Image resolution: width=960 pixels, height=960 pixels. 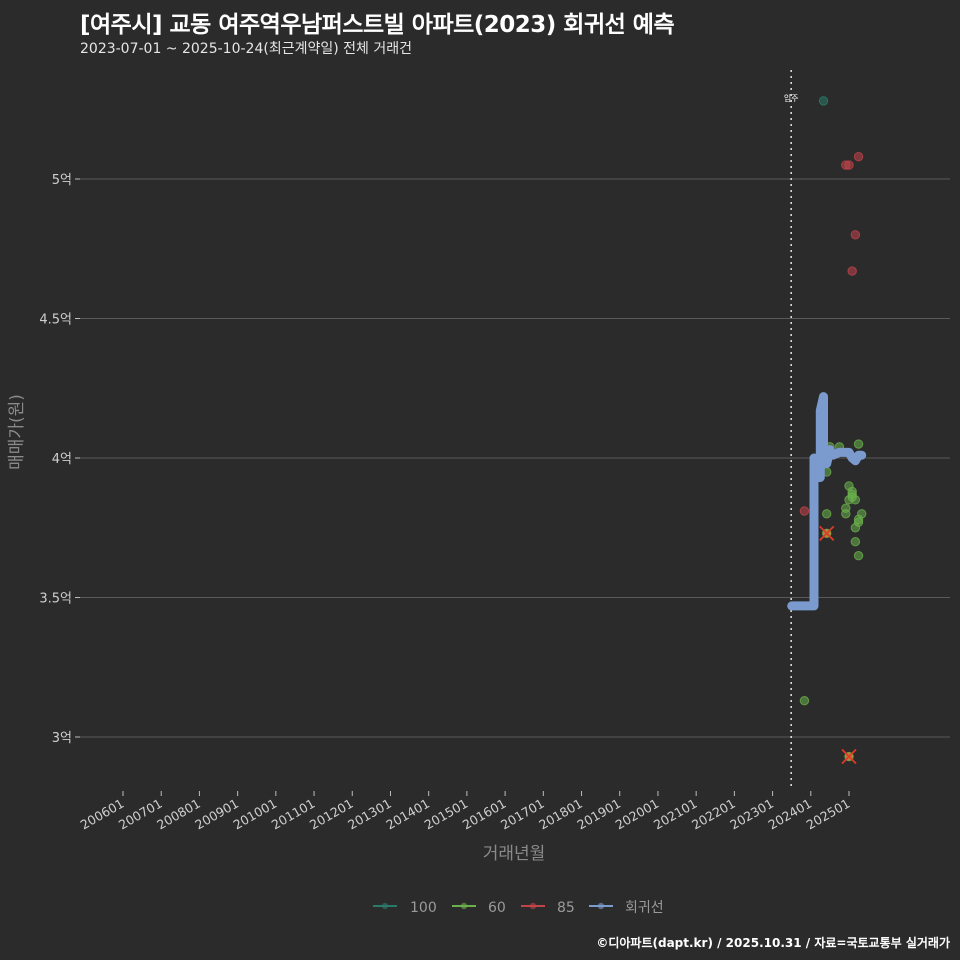 What do you see at coordinates (497, 908) in the screenshot?
I see `legend-label: 60` at bounding box center [497, 908].